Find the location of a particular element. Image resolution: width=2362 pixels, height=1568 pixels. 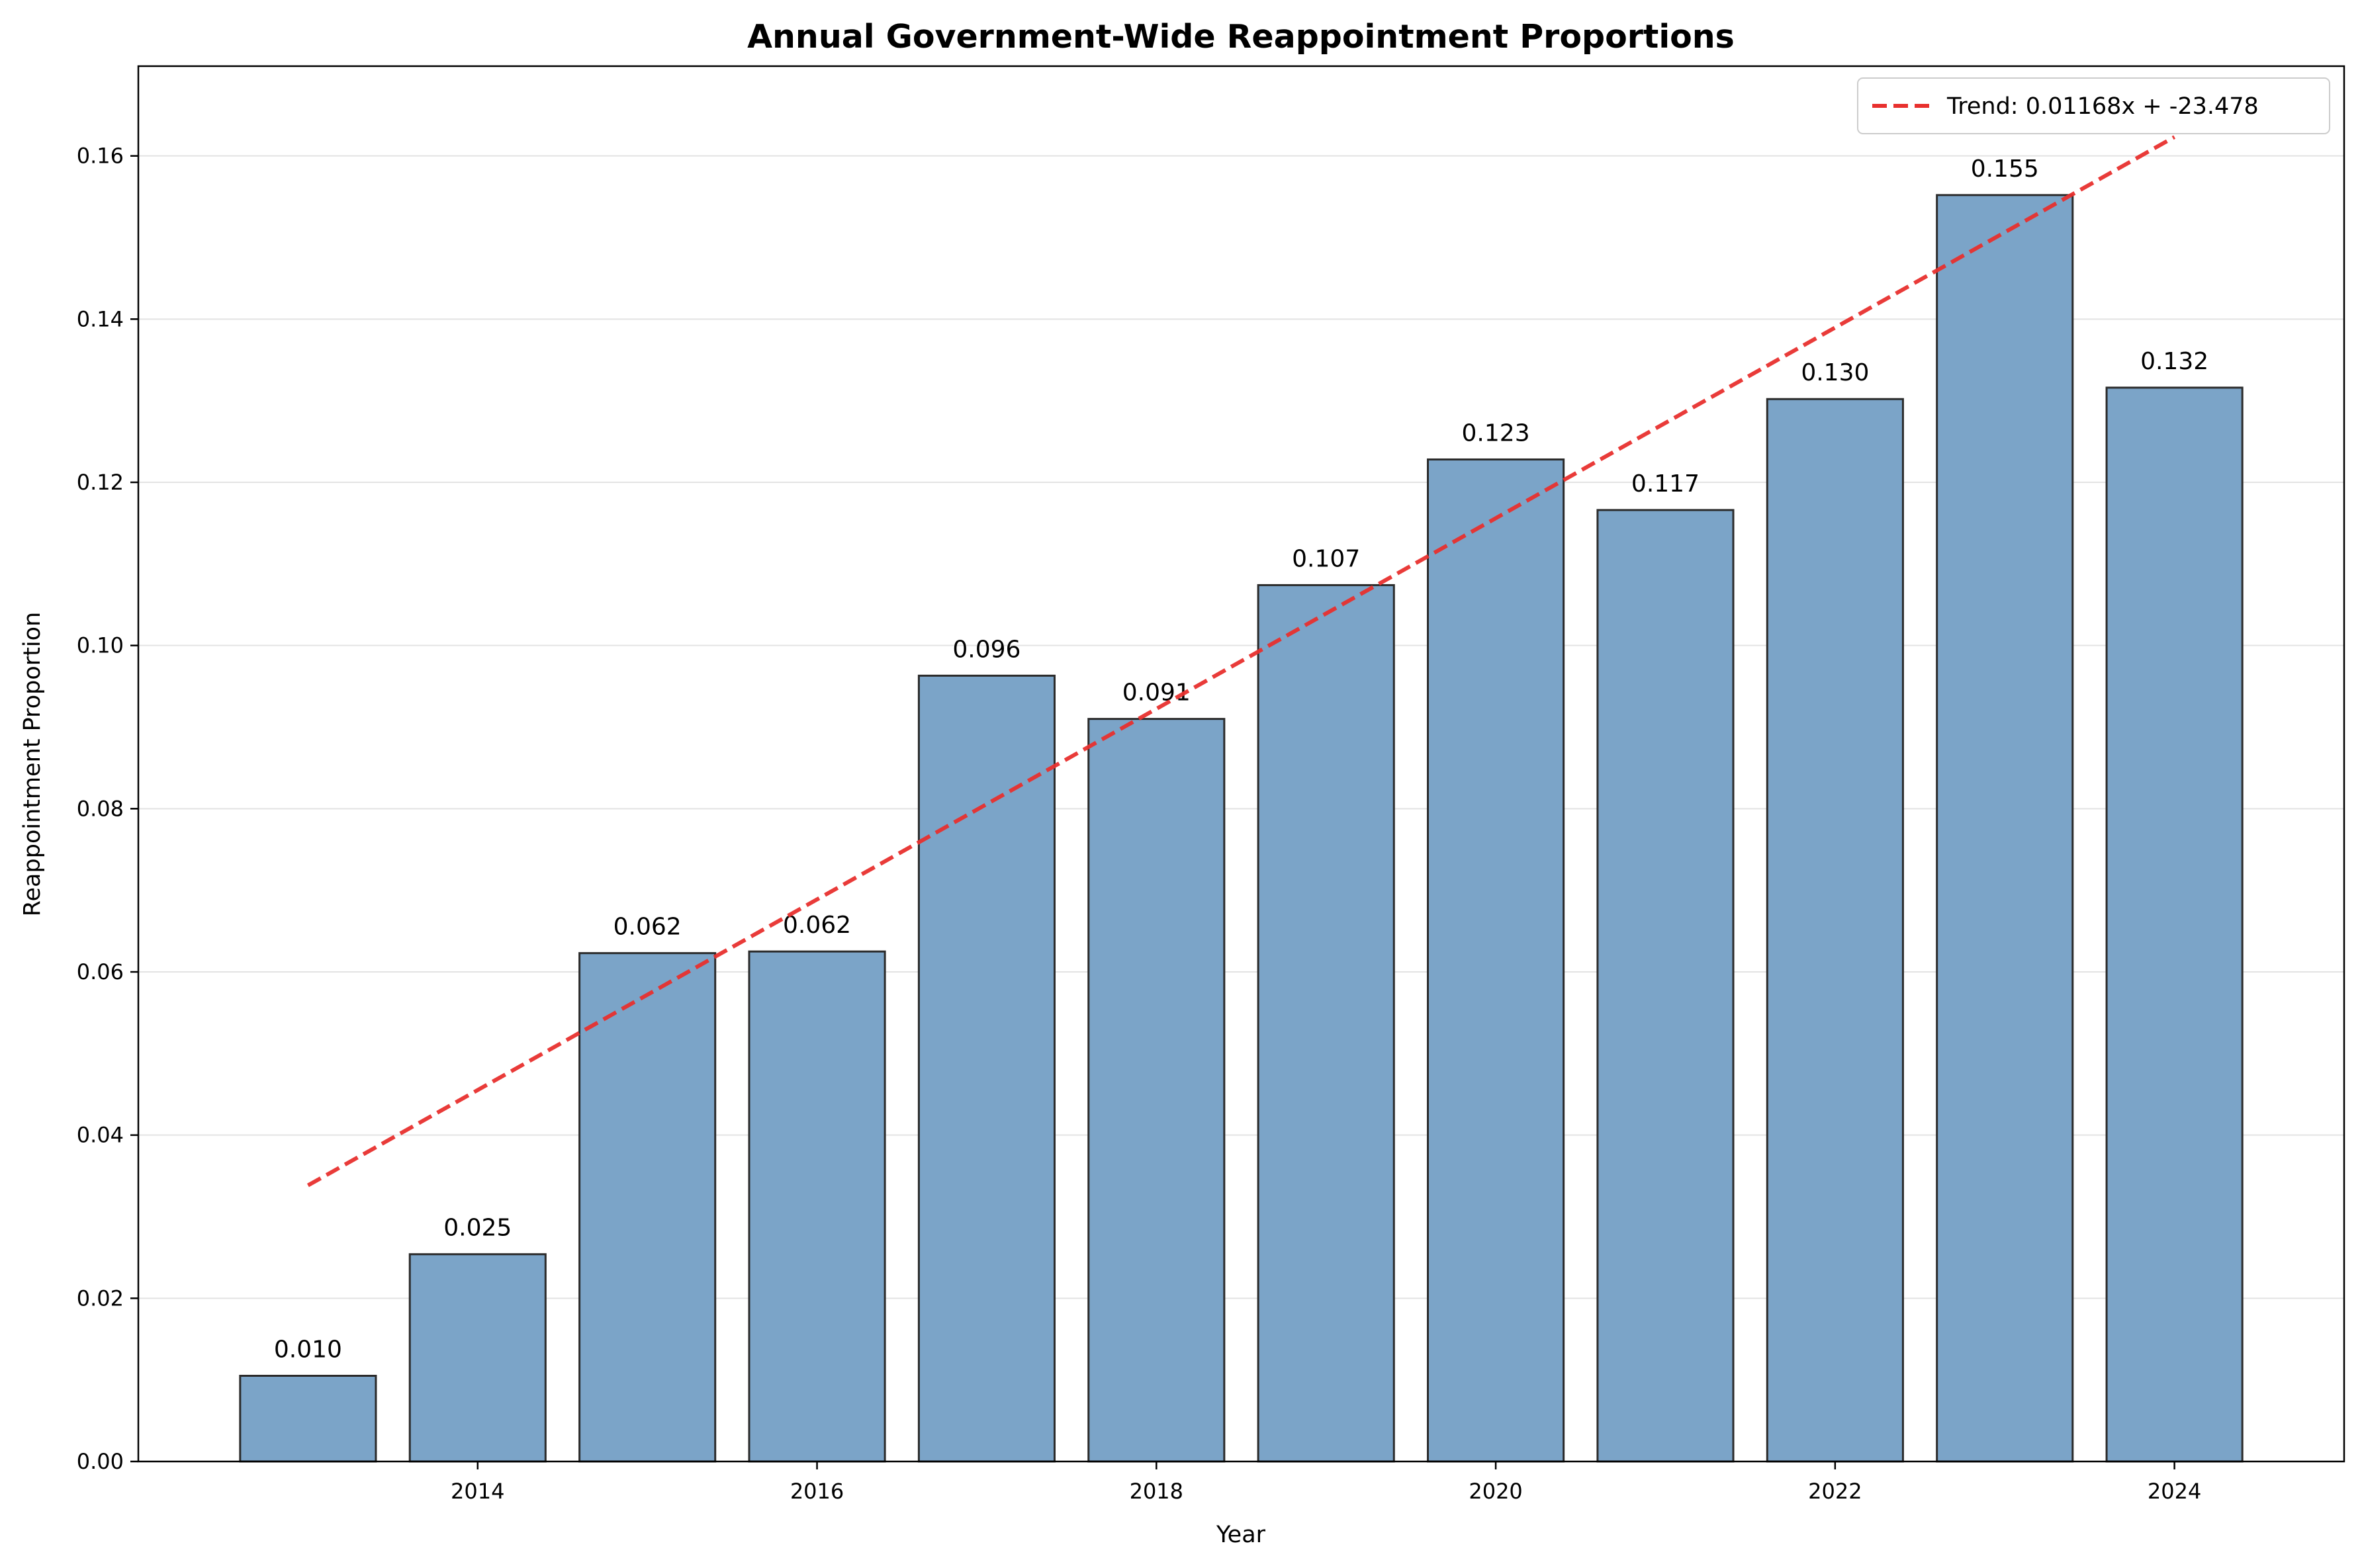

x-axis-title: Year is located at coordinates (1241, 1535).